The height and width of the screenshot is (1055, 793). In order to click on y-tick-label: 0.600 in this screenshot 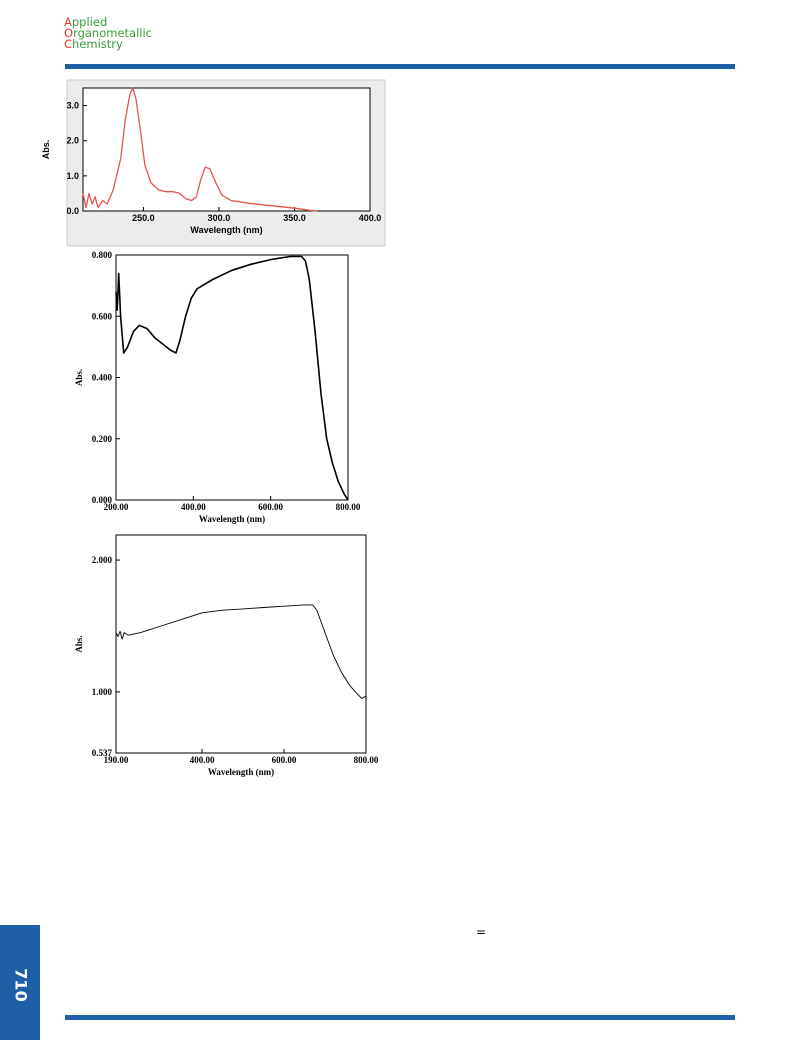, I will do `click(102, 316)`.